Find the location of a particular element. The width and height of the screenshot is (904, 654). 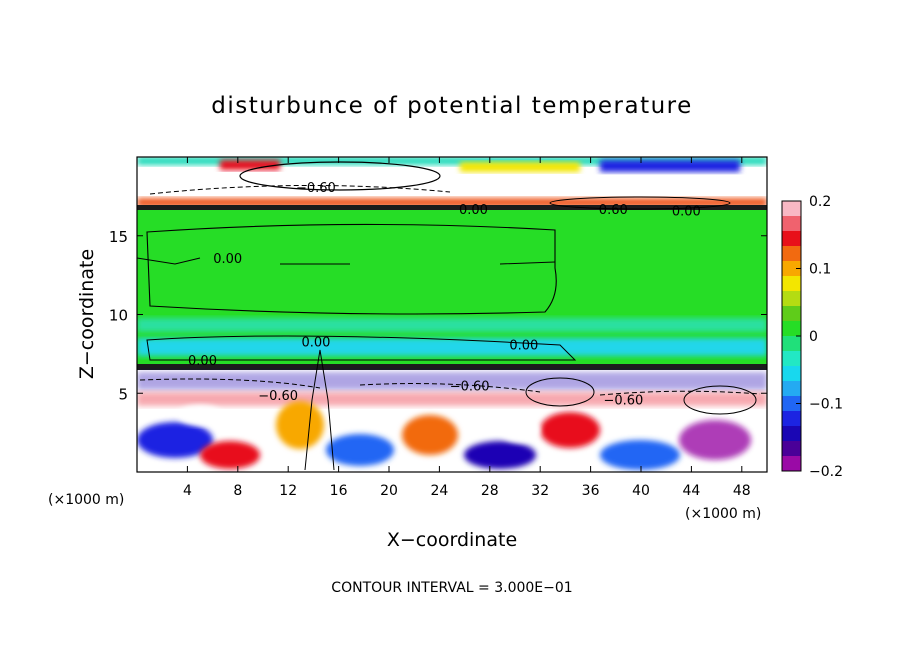

chart-title: disturbunce of potential temperature is located at coordinates (452, 106).